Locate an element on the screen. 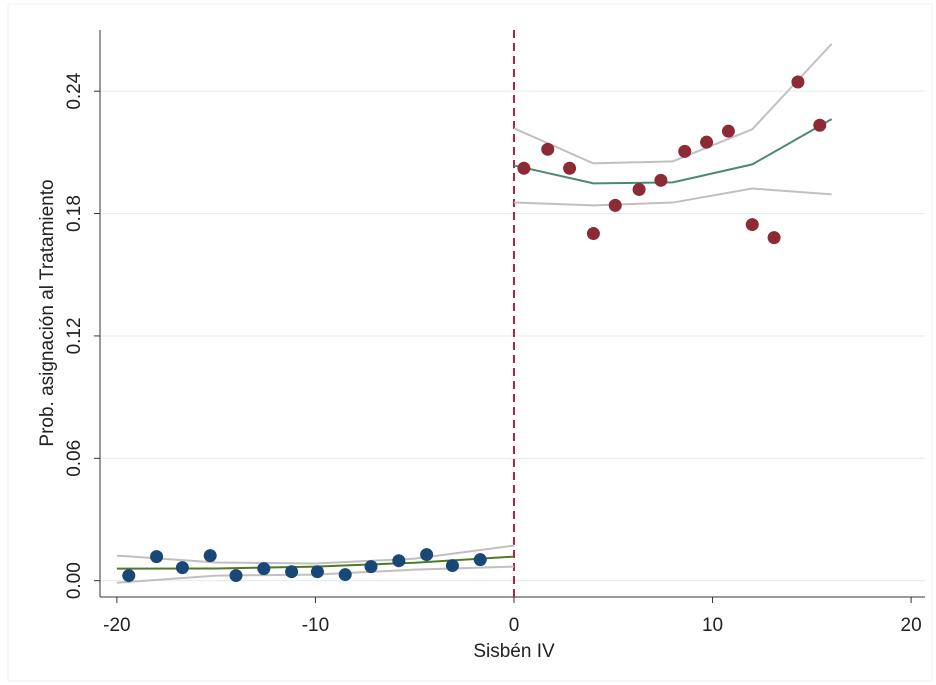 The height and width of the screenshot is (685, 936). x-axis-title: Sisbén IV is located at coordinates (514, 651).